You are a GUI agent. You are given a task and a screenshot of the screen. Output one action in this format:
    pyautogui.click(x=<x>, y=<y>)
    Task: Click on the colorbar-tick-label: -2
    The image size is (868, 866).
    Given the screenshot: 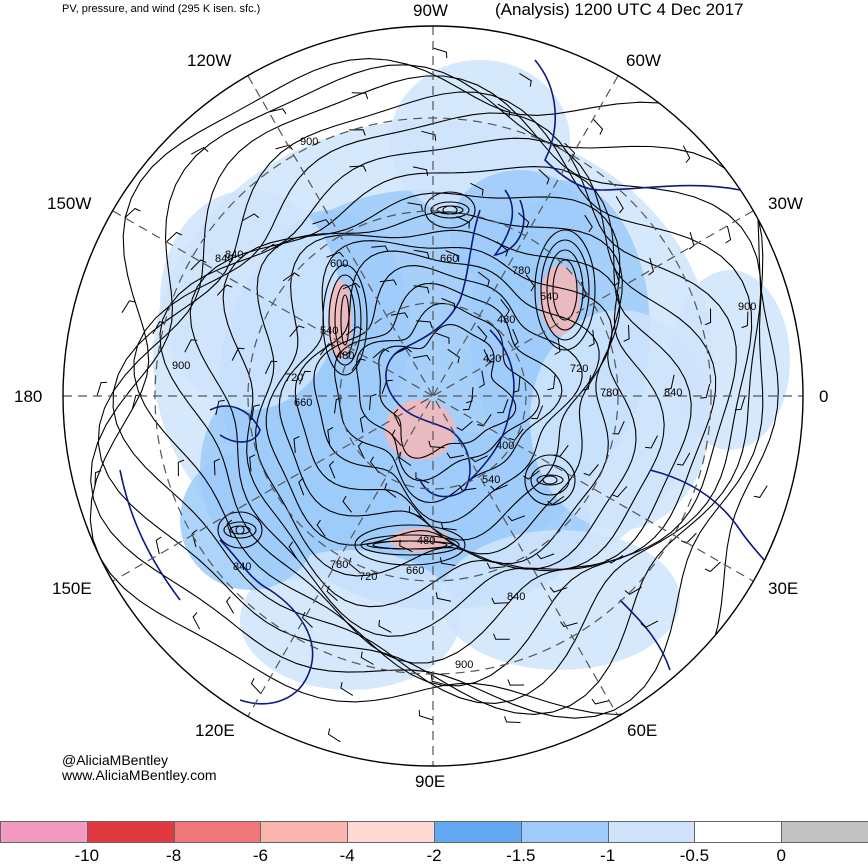 What is the action you would take?
    pyautogui.click(x=434, y=855)
    